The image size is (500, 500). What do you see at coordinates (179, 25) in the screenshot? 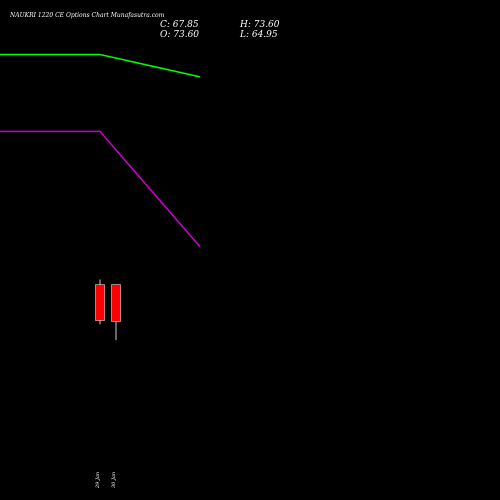
I see `close-value: C: 67.85` at bounding box center [179, 25].